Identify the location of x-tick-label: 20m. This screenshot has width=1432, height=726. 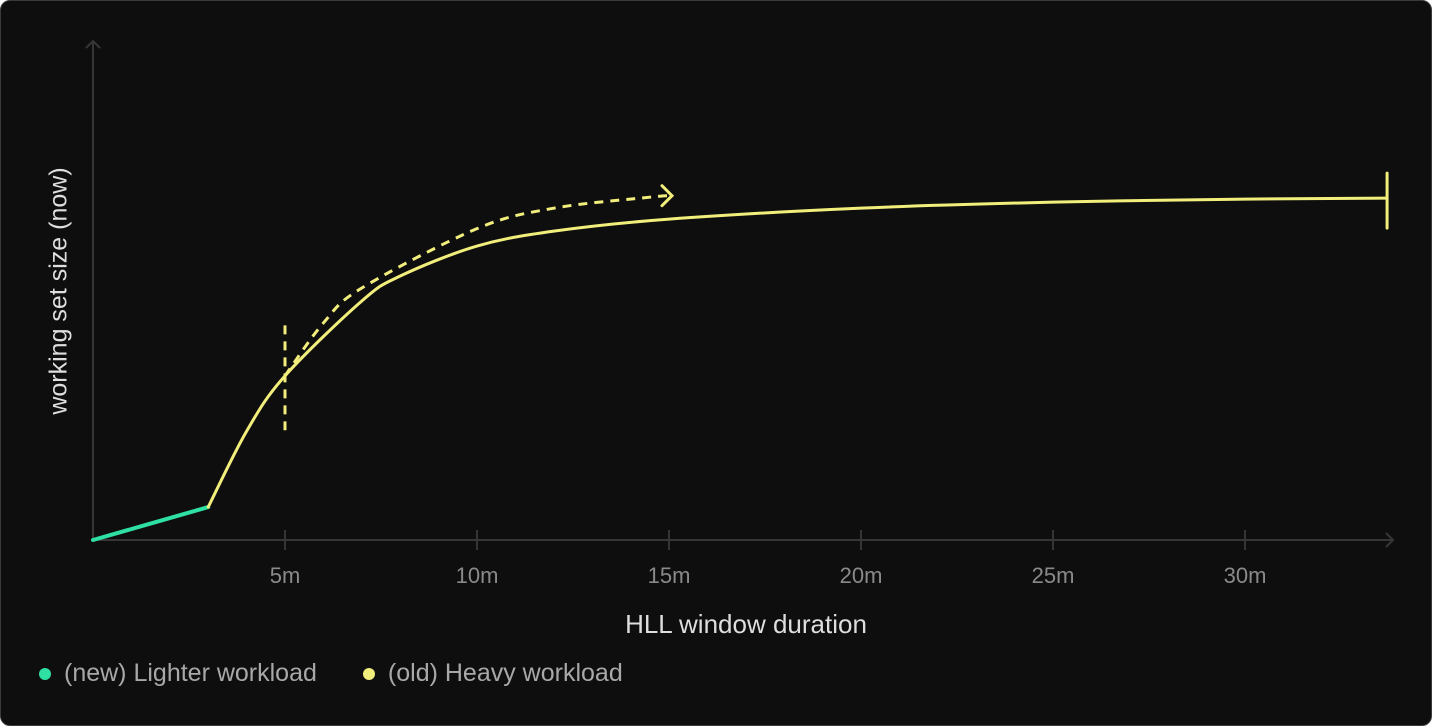
(861, 575).